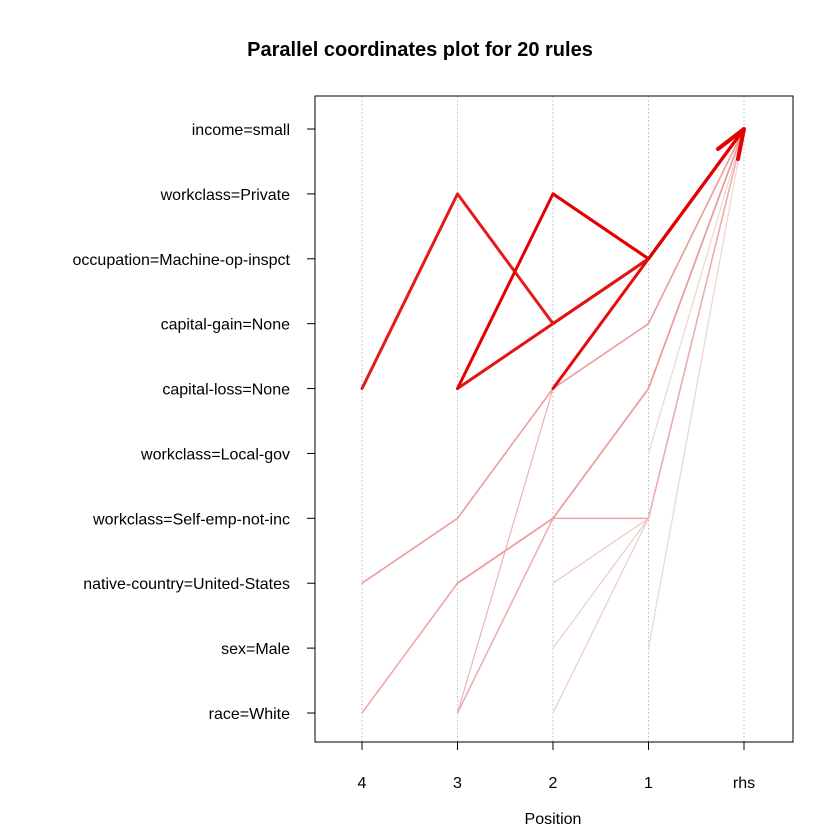 Image resolution: width=840 pixels, height=840 pixels. Describe the element at coordinates (241, 130) in the screenshot. I see `y-tick-label-income-small: income=small` at that location.